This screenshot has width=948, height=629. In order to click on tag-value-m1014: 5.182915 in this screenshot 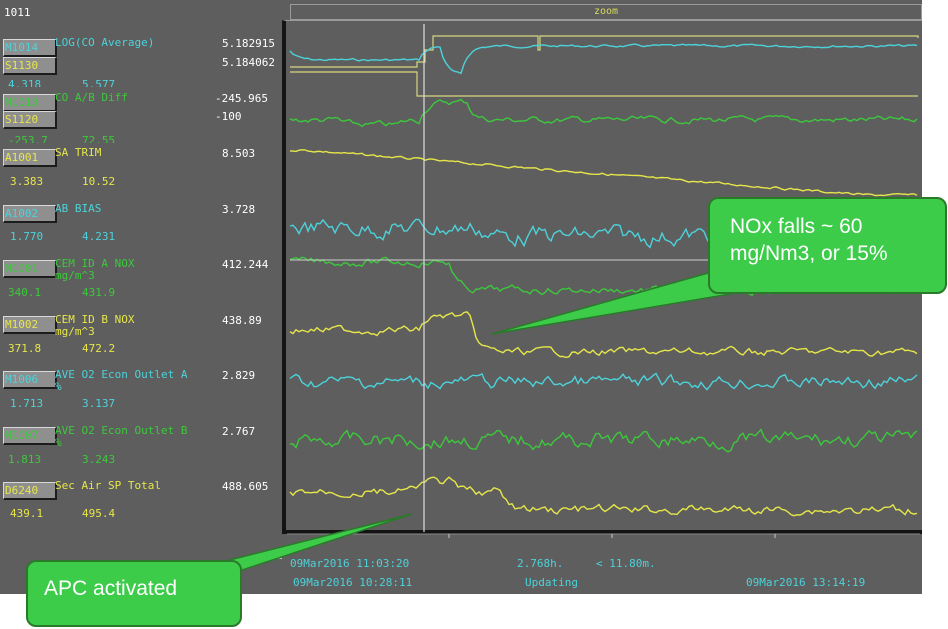, I will do `click(248, 43)`.